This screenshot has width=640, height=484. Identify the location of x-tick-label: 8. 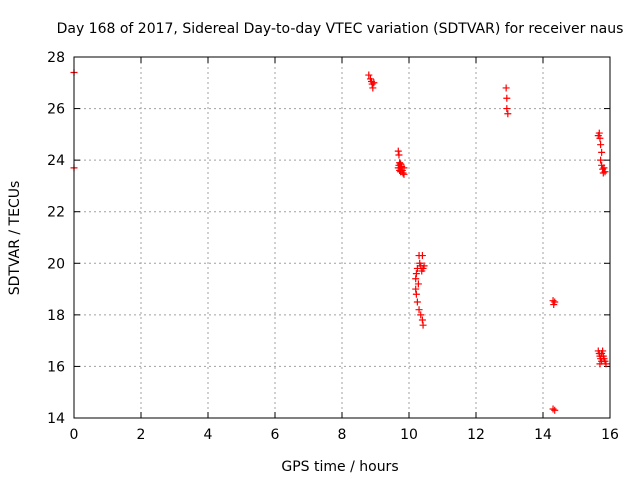
(342, 435).